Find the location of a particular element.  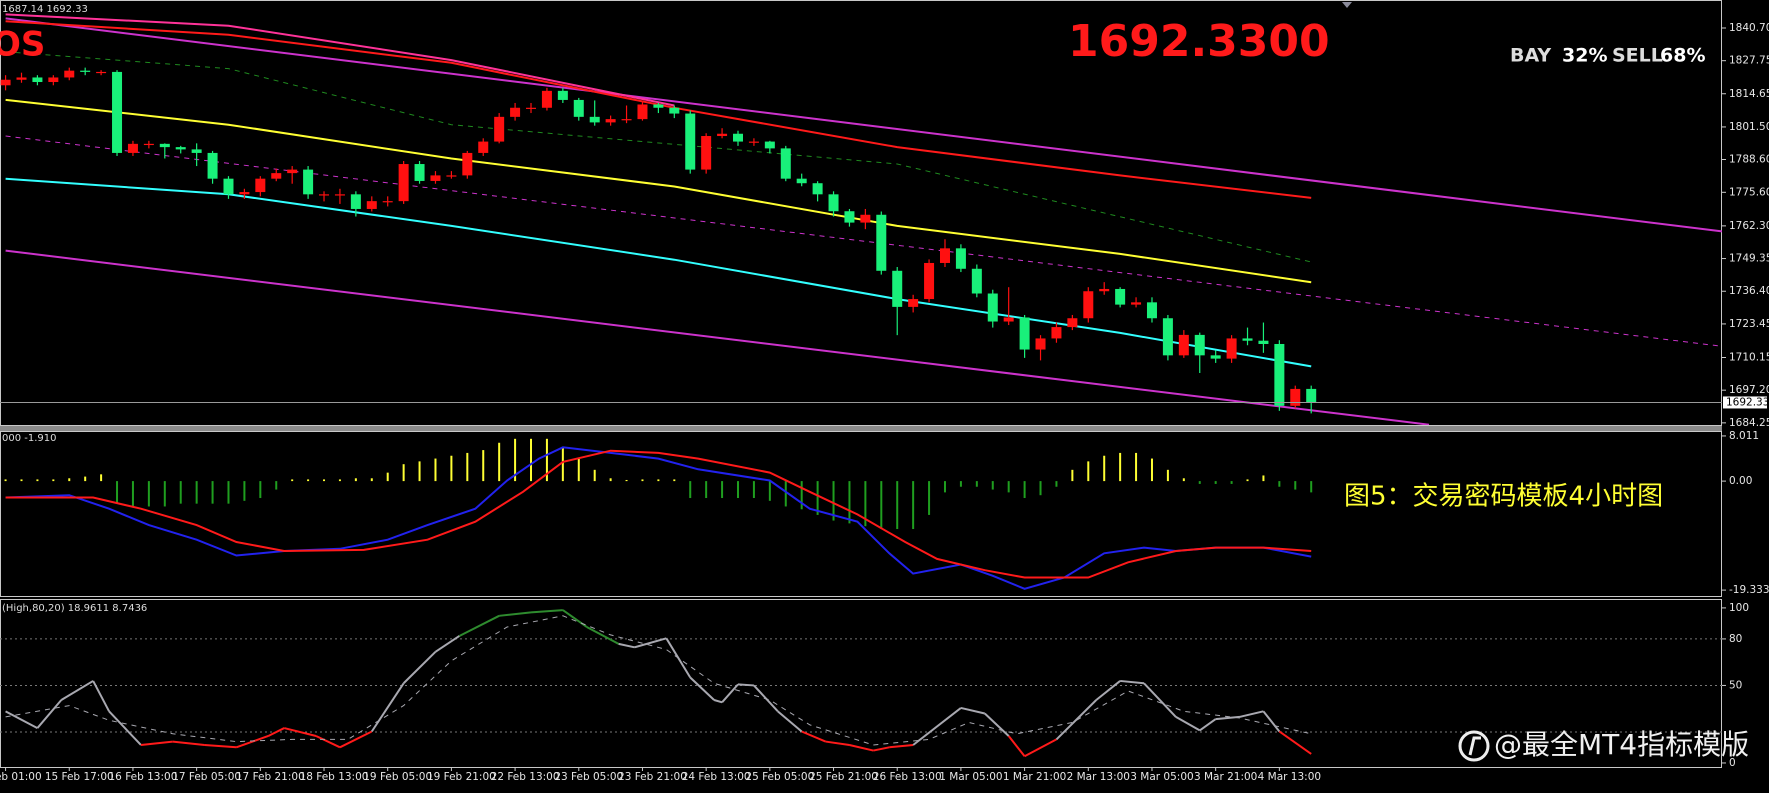

y-tick-label: 1710.15 is located at coordinates (1749, 357).